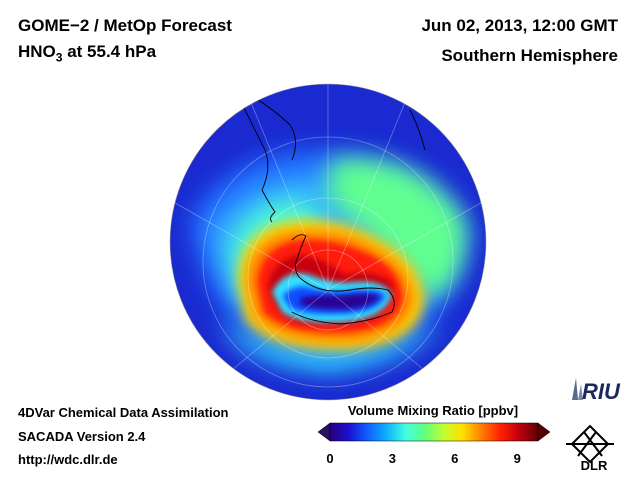 Image resolution: width=640 pixels, height=480 pixels. Describe the element at coordinates (590, 448) in the screenshot. I see `dlr-logo: DLR` at that location.